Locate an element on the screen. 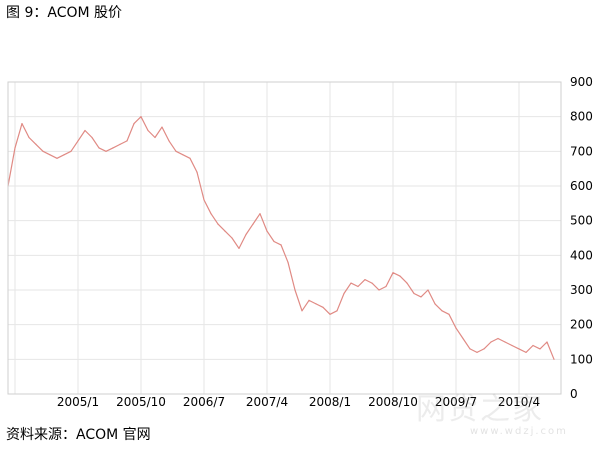 This screenshot has height=455, width=600. watermark-logo: 网贷之家 is located at coordinates (480, 409).